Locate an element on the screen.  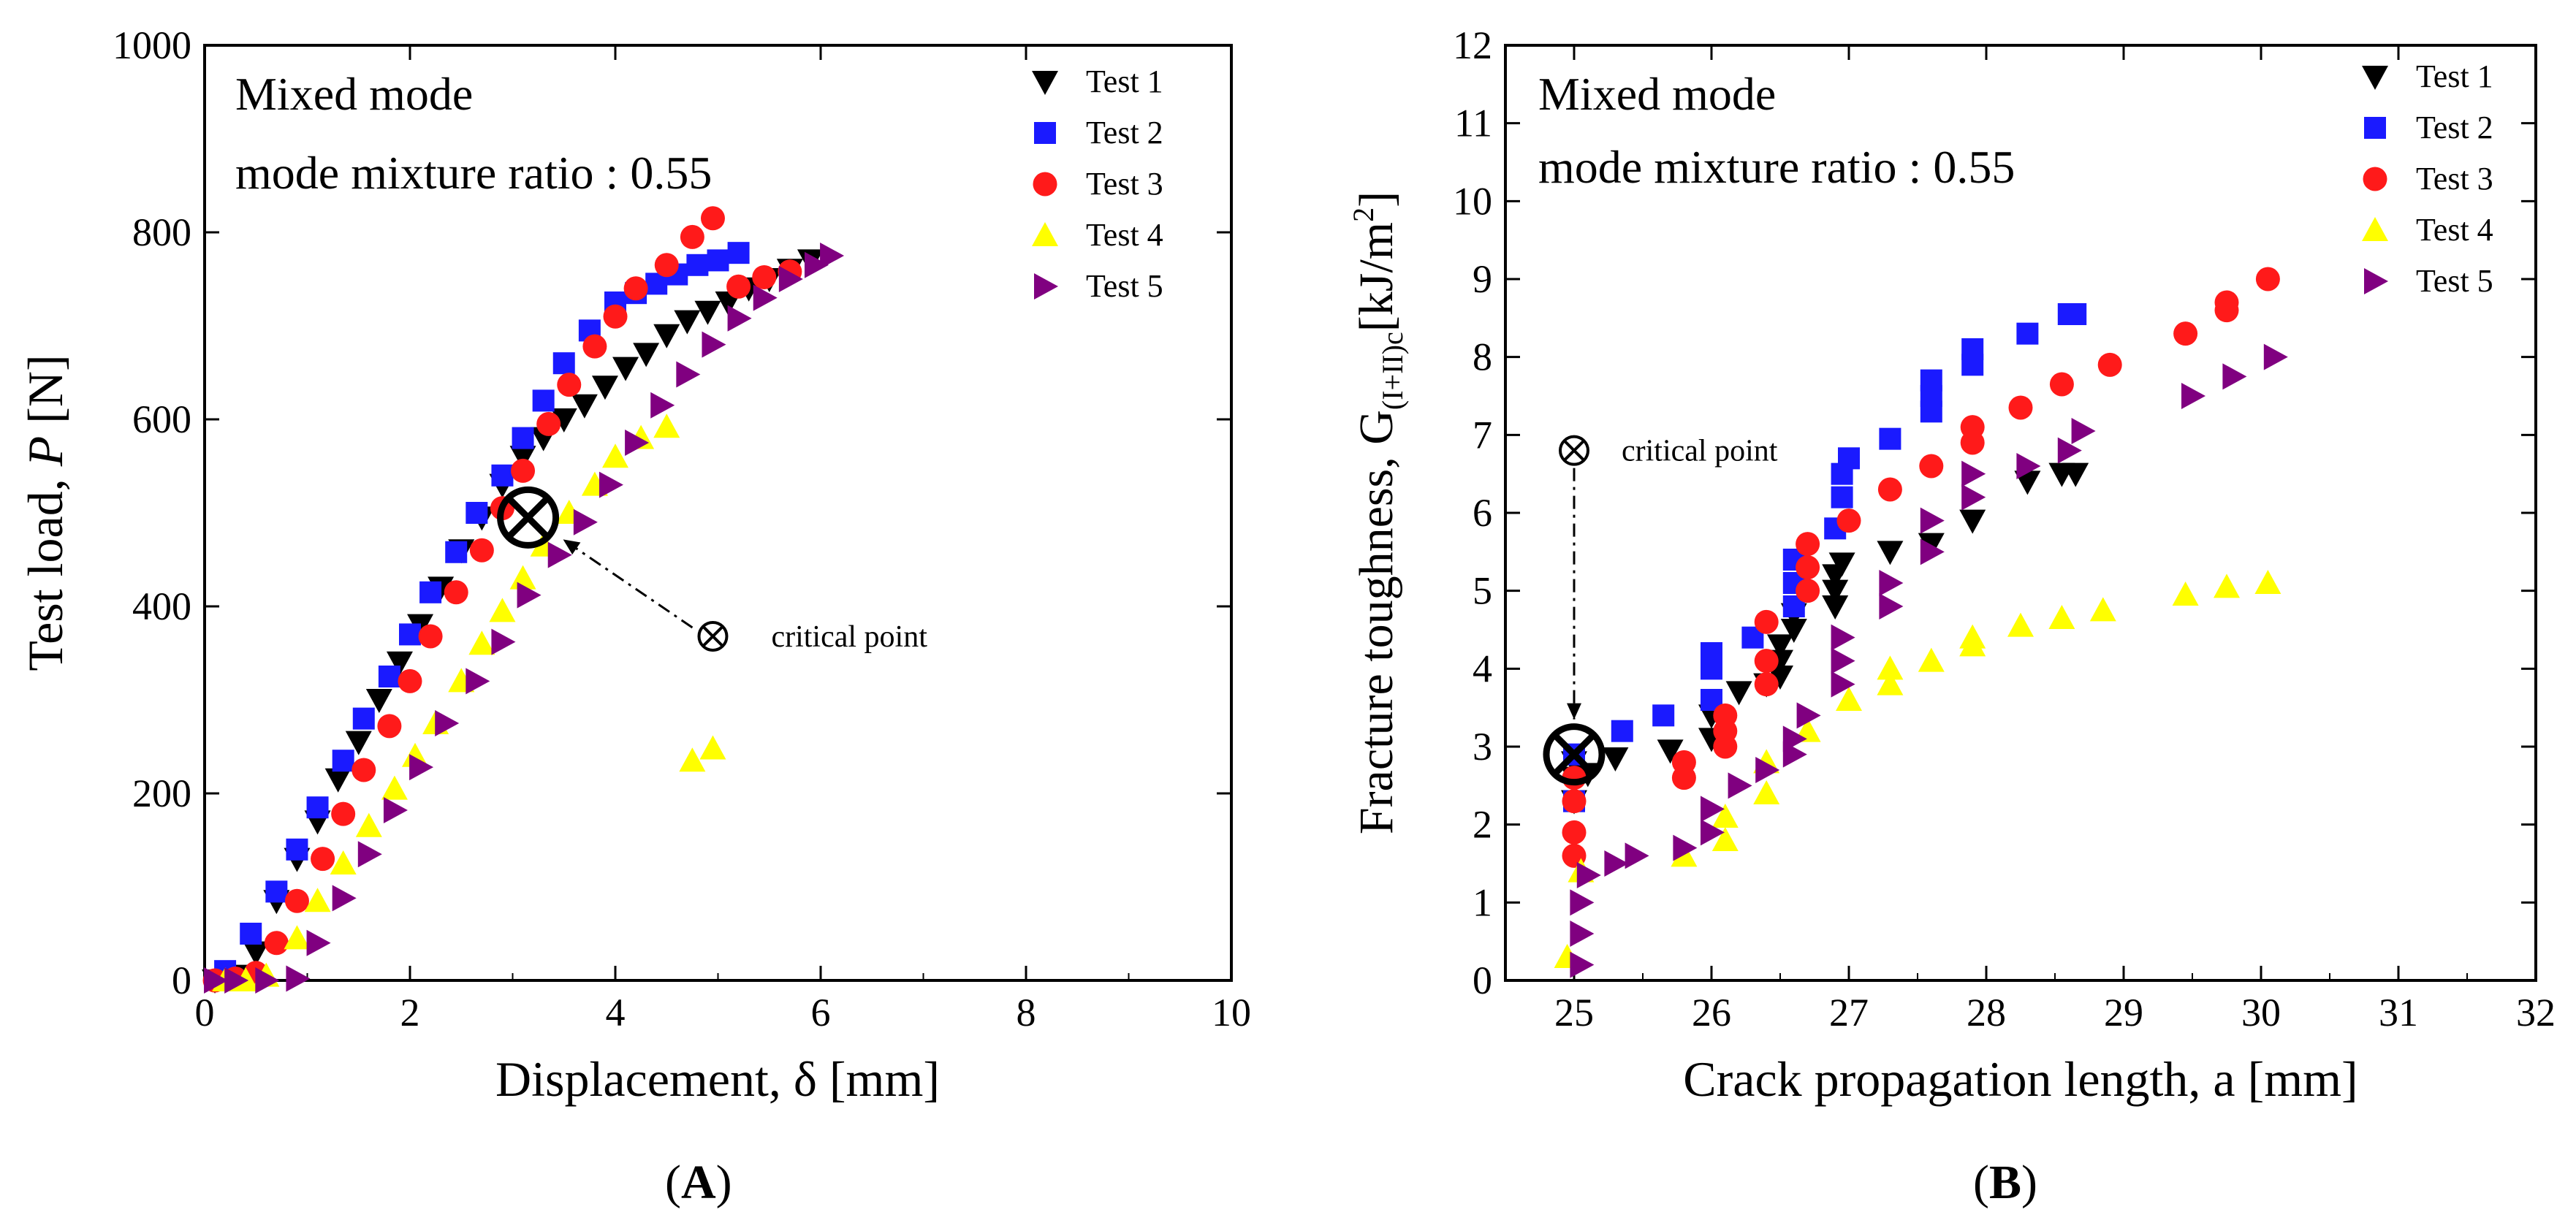
B-xtick-label: 28 is located at coordinates (1987, 1013).